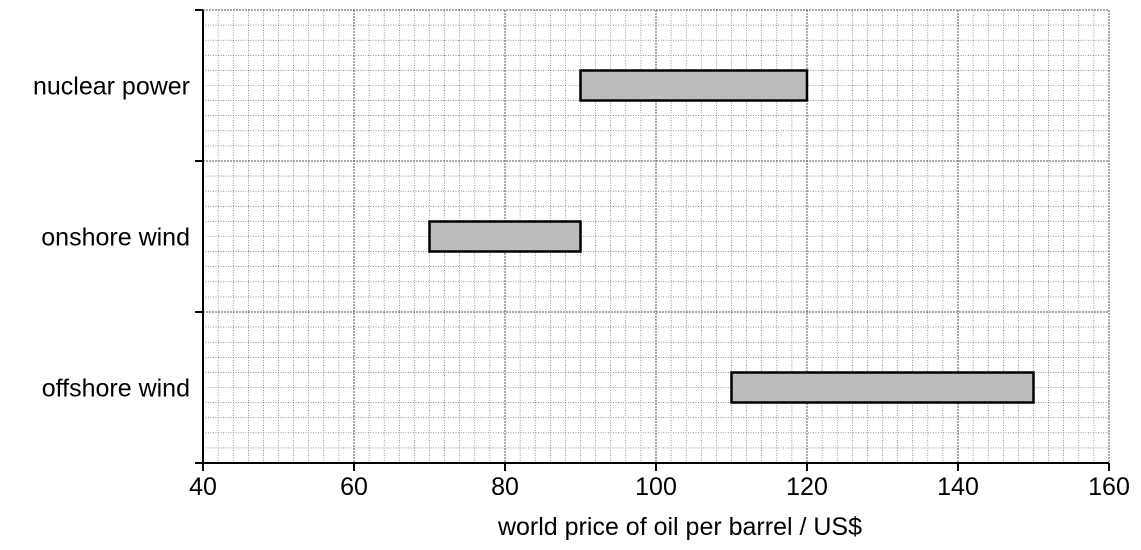 The width and height of the screenshot is (1141, 550). I want to click on x-tick-label: 120, so click(807, 487).